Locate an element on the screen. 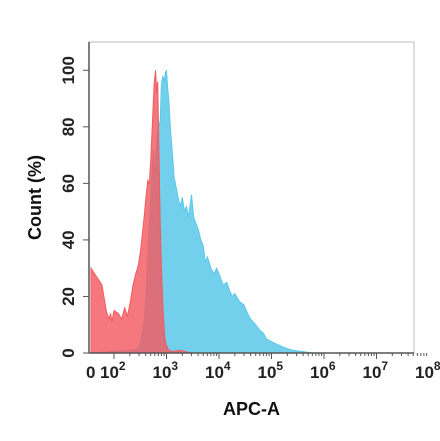 Image resolution: width=440 pixels, height=441 pixels. x-tick-label: 10³ is located at coordinates (166, 370).